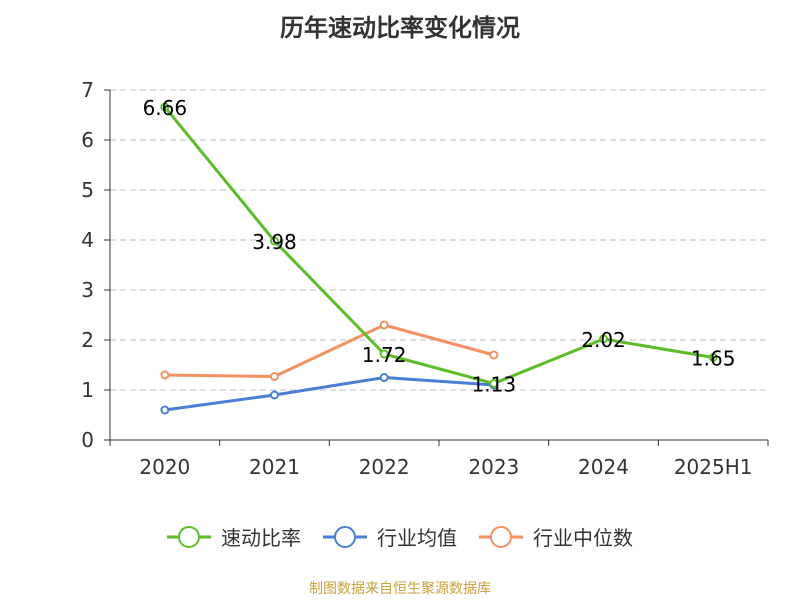 Image resolution: width=800 pixels, height=600 pixels. Describe the element at coordinates (417, 538) in the screenshot. I see `legend-label: 行业均值` at that location.